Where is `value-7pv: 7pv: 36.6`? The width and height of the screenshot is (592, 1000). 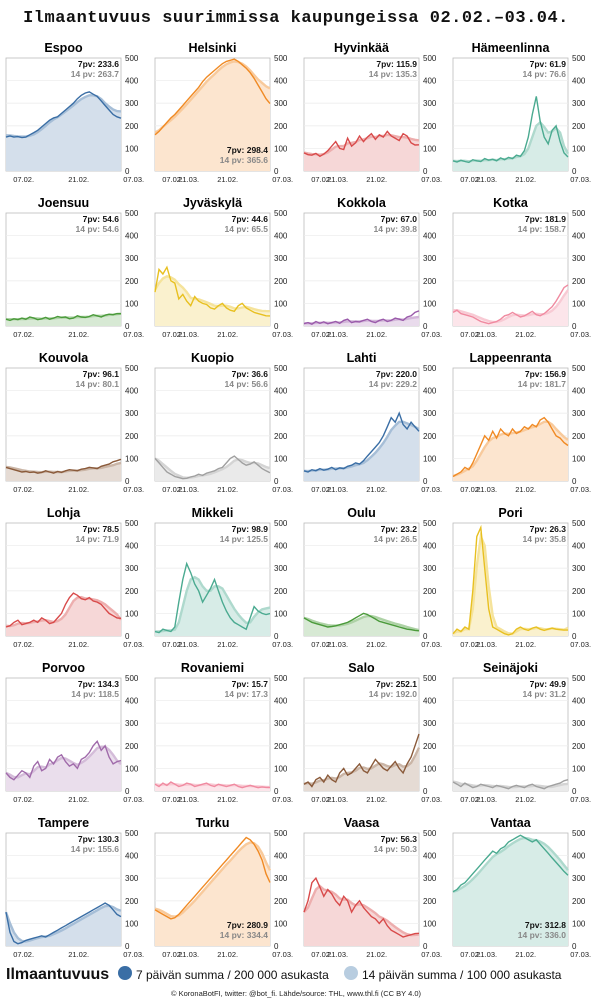 value-7pv: 7pv: 36.6 is located at coordinates (250, 374).